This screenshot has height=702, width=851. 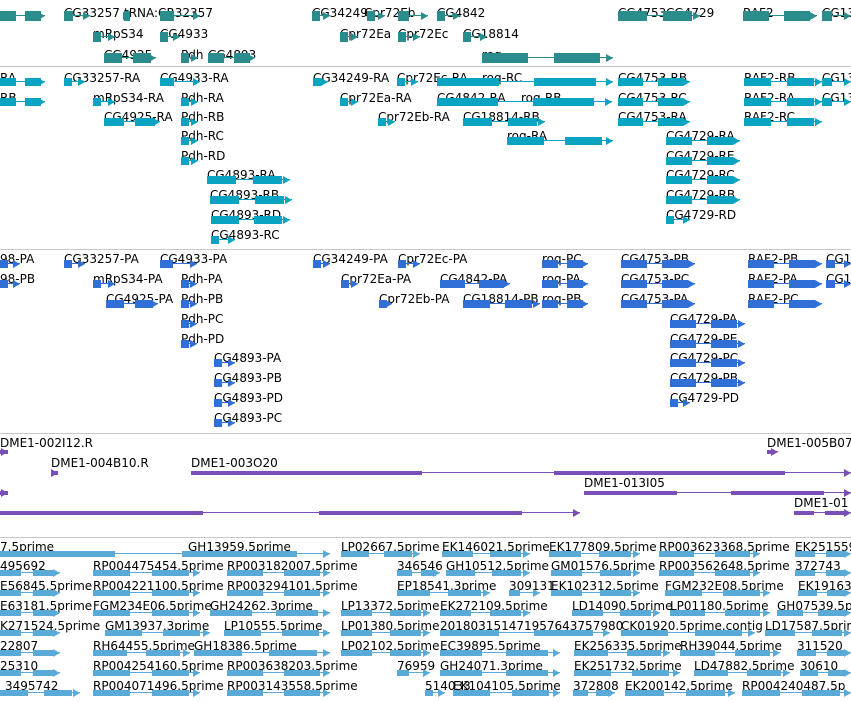 What do you see at coordinates (423, 34) in the screenshot?
I see `feature-label: Cpr72Ec` at bounding box center [423, 34].